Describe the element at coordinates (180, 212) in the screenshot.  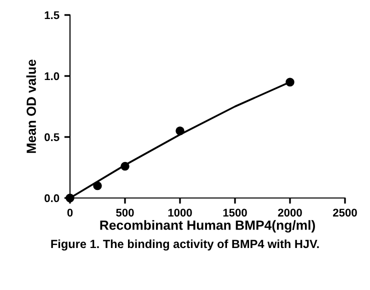
I see `x-tick-label: 1000` at that location.